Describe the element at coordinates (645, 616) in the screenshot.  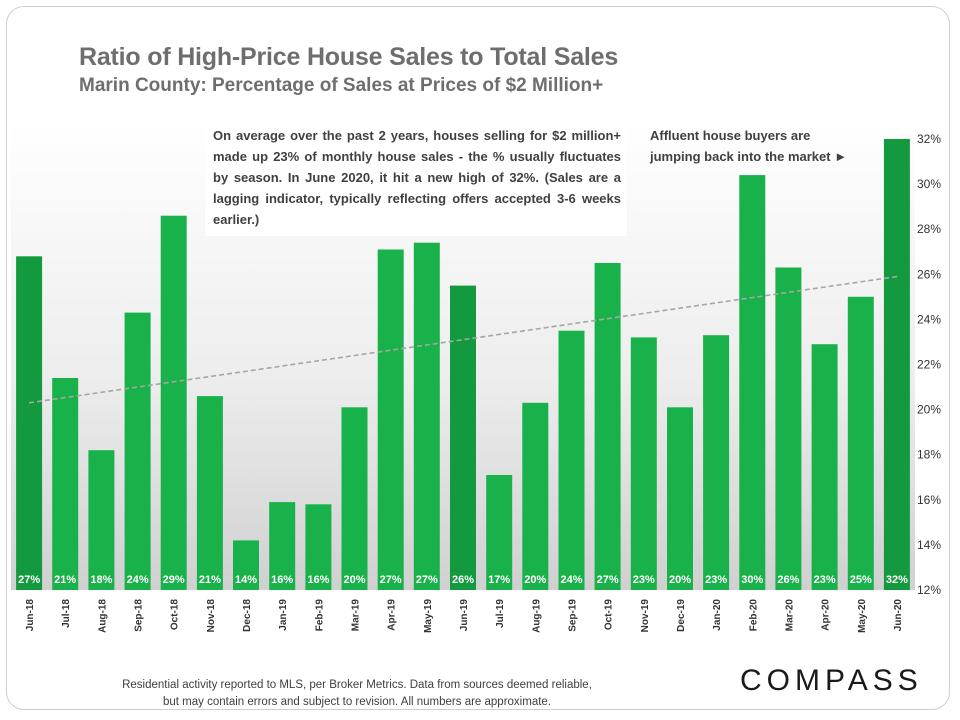
I see `x-tick-Nov-19: Nov-19` at that location.